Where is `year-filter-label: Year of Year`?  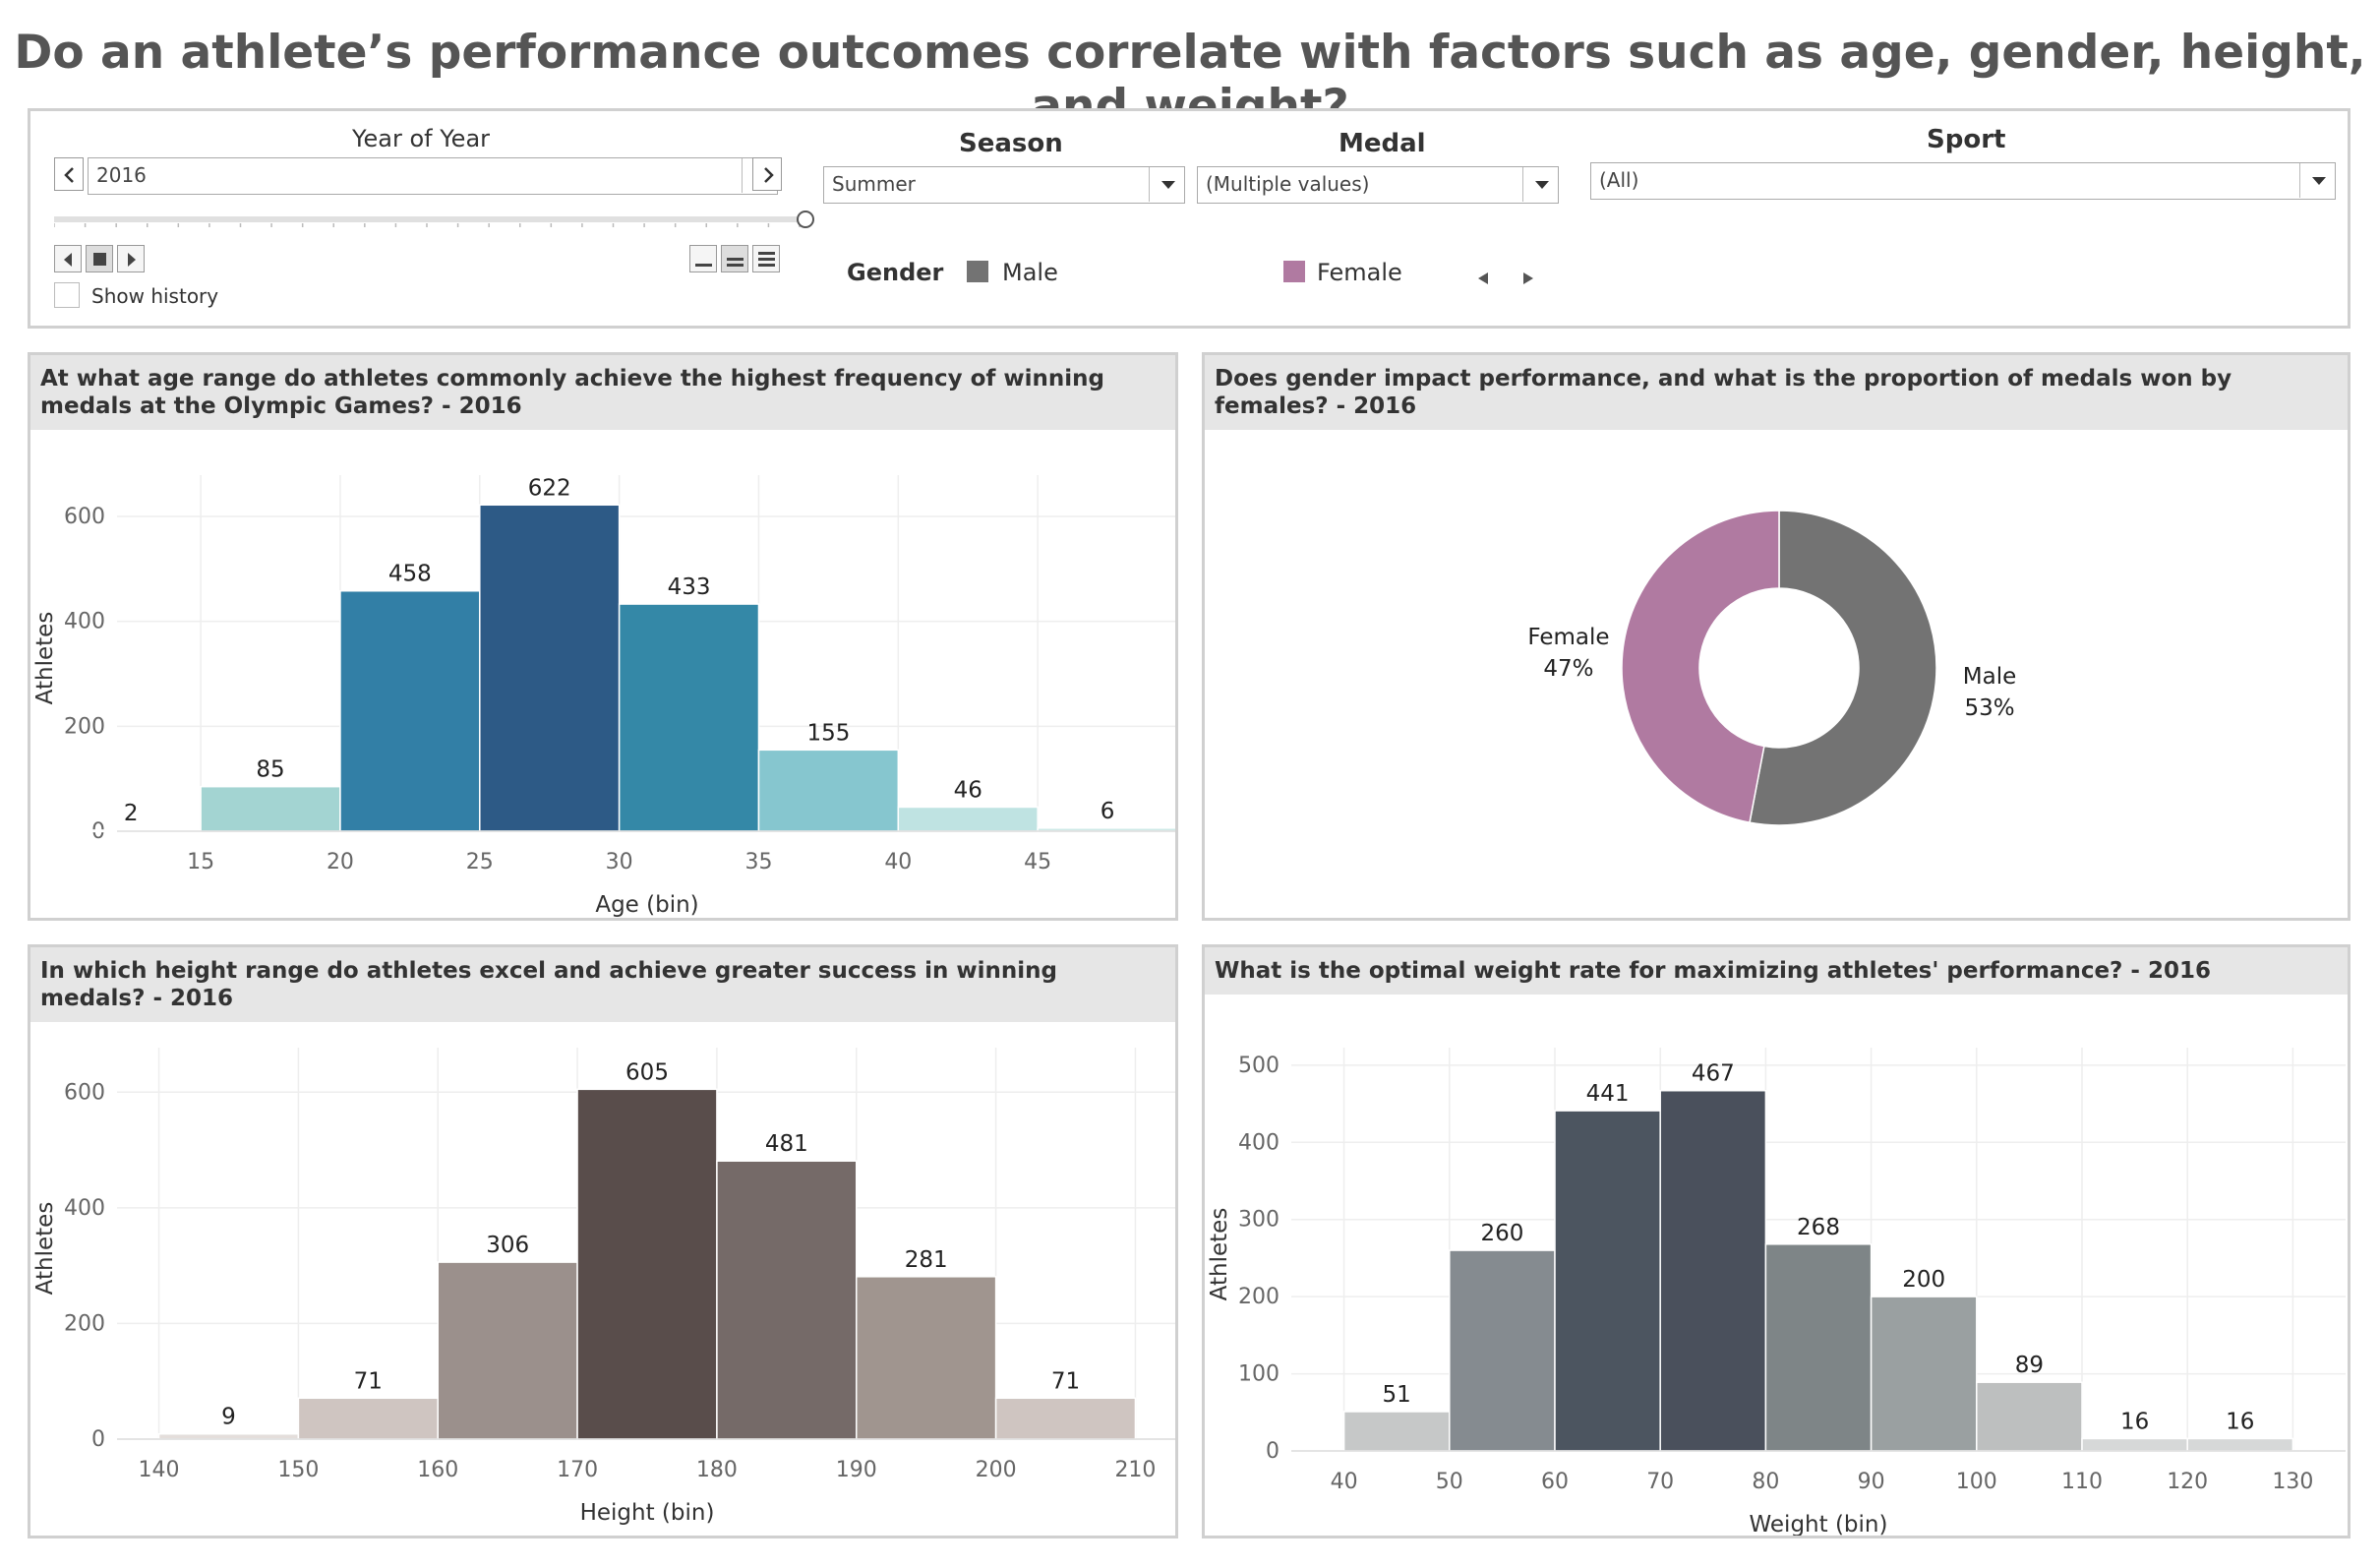
year-filter-label: Year of Year is located at coordinates (421, 138).